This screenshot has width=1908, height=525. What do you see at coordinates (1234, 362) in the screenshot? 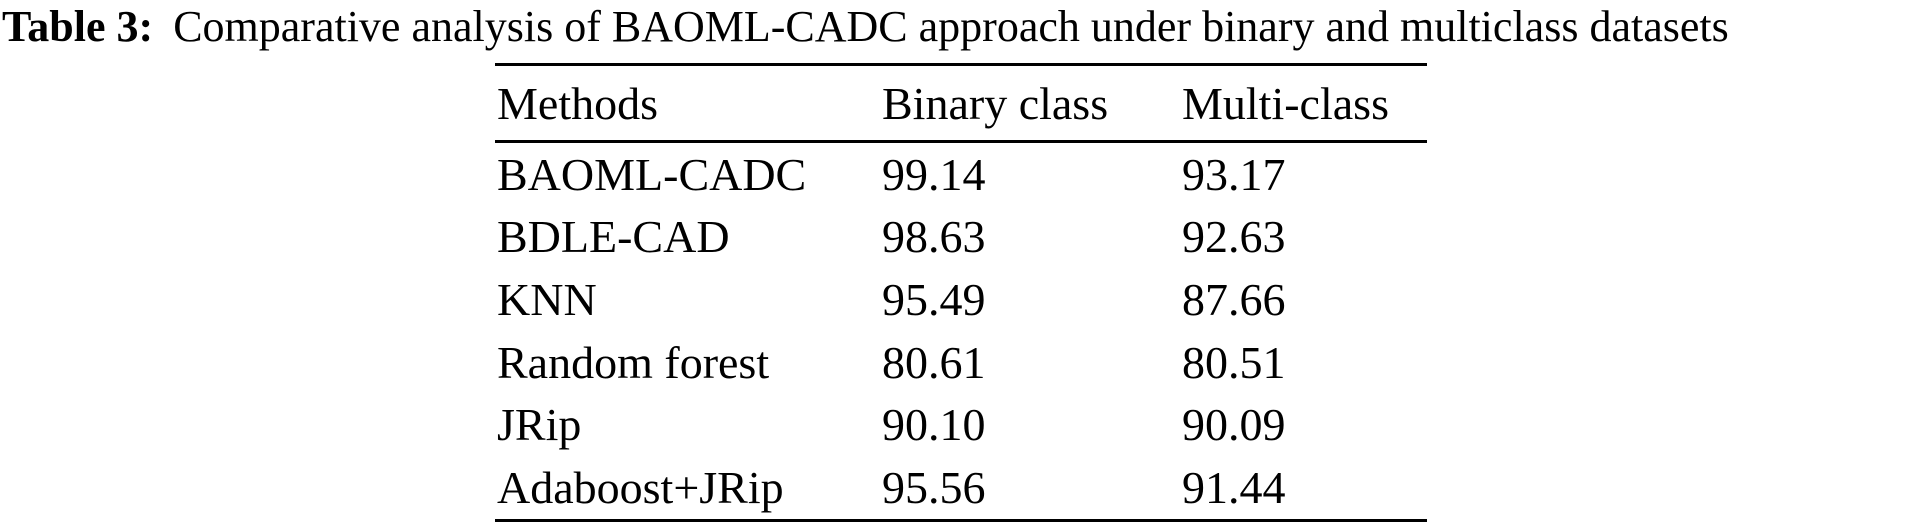
I see `multi-class-cell: 80.51` at bounding box center [1234, 362].